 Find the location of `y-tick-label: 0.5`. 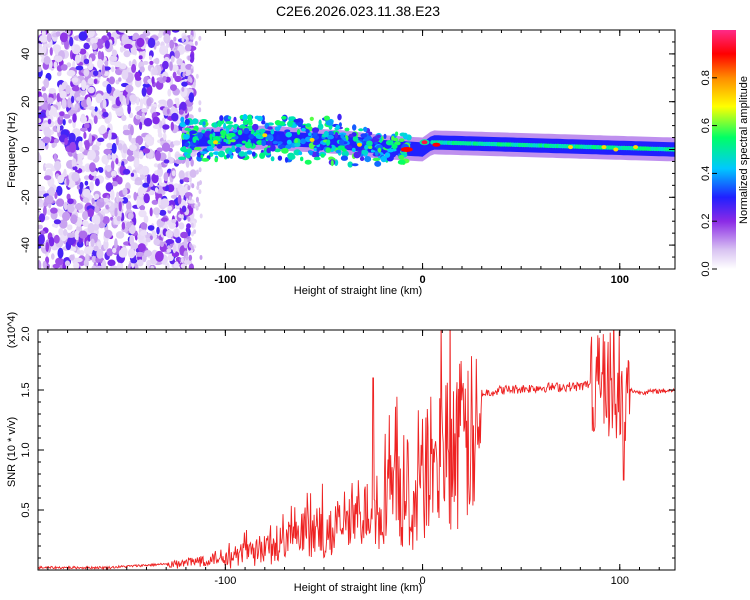

y-tick-label: 0.5 is located at coordinates (26, 509).